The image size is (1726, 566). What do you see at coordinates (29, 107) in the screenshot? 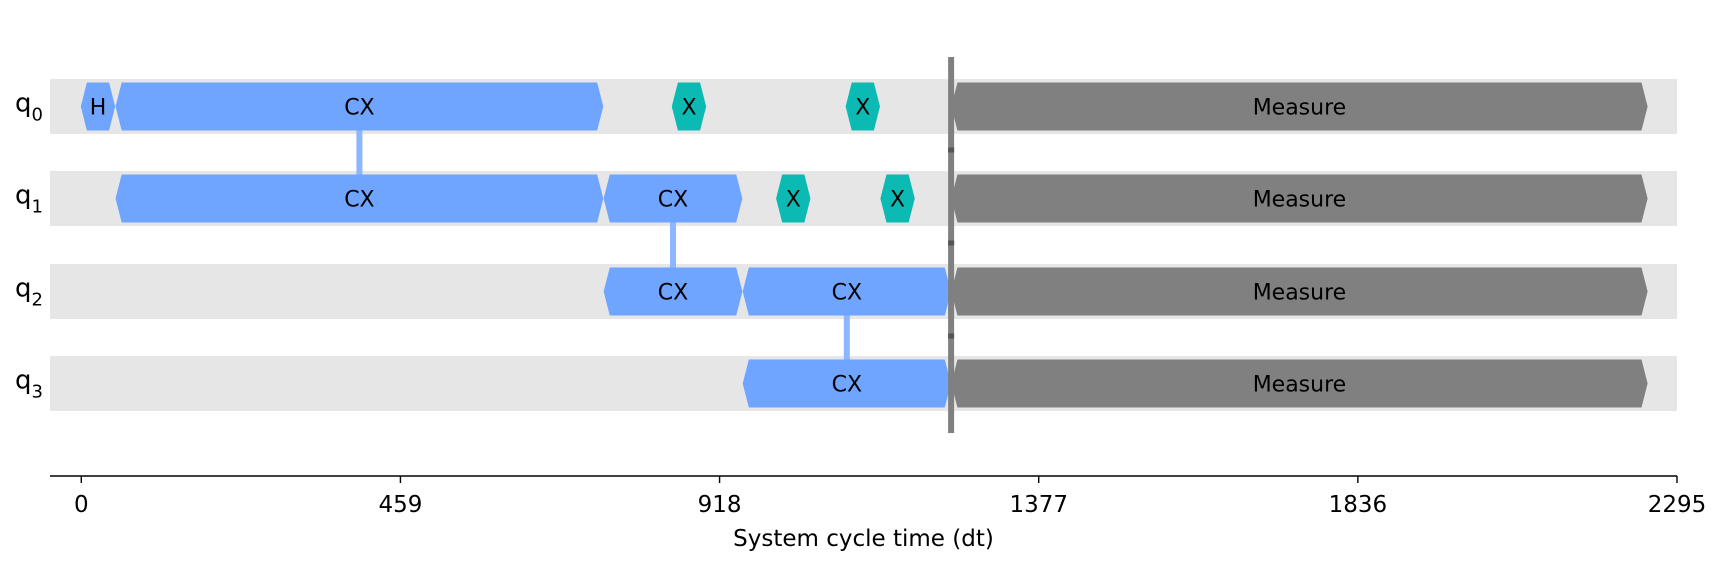
I see `qubit-label-q0: q0` at bounding box center [29, 107].